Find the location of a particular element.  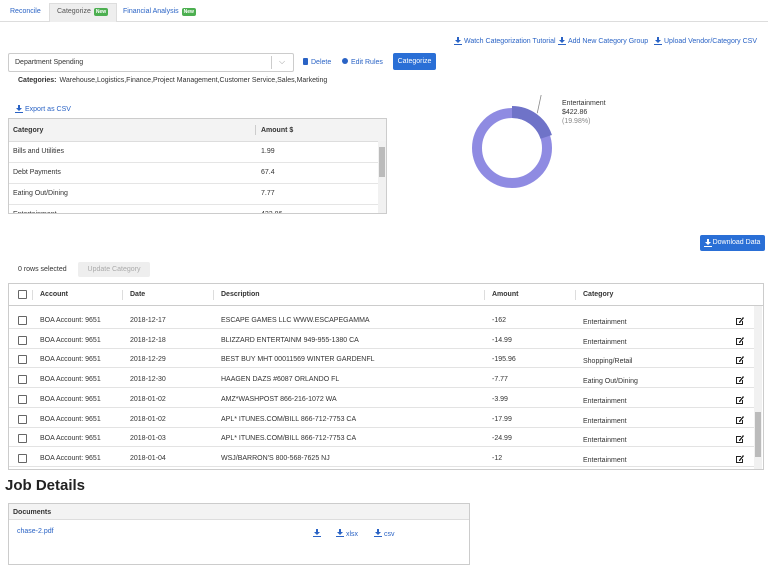

summary-scroll-thumb is located at coordinates (382, 162).